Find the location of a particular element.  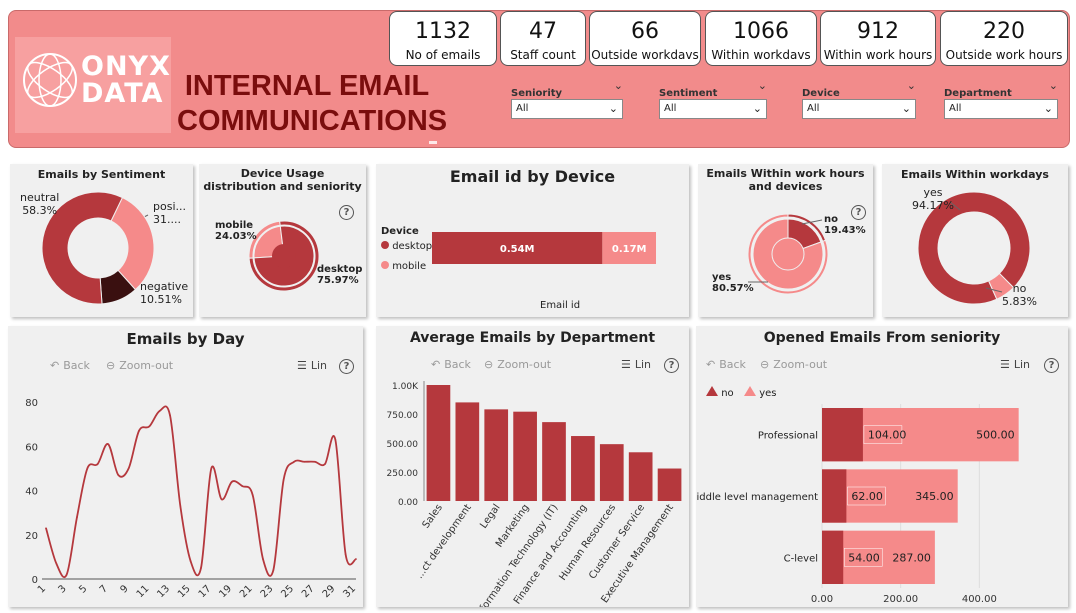

slice-name: yes is located at coordinates (722, 277).